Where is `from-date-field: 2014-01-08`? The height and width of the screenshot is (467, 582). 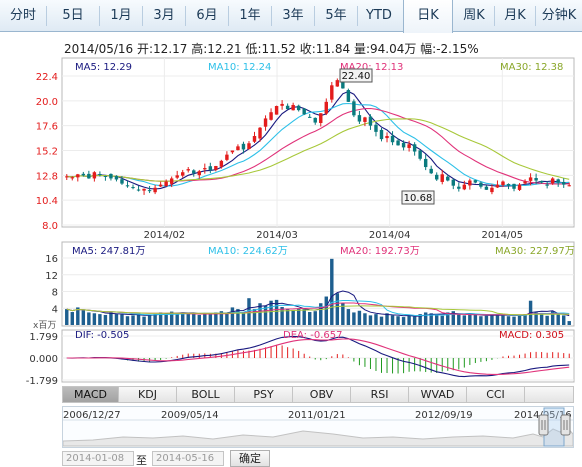 from-date-field: 2014-01-08 is located at coordinates (98, 458).